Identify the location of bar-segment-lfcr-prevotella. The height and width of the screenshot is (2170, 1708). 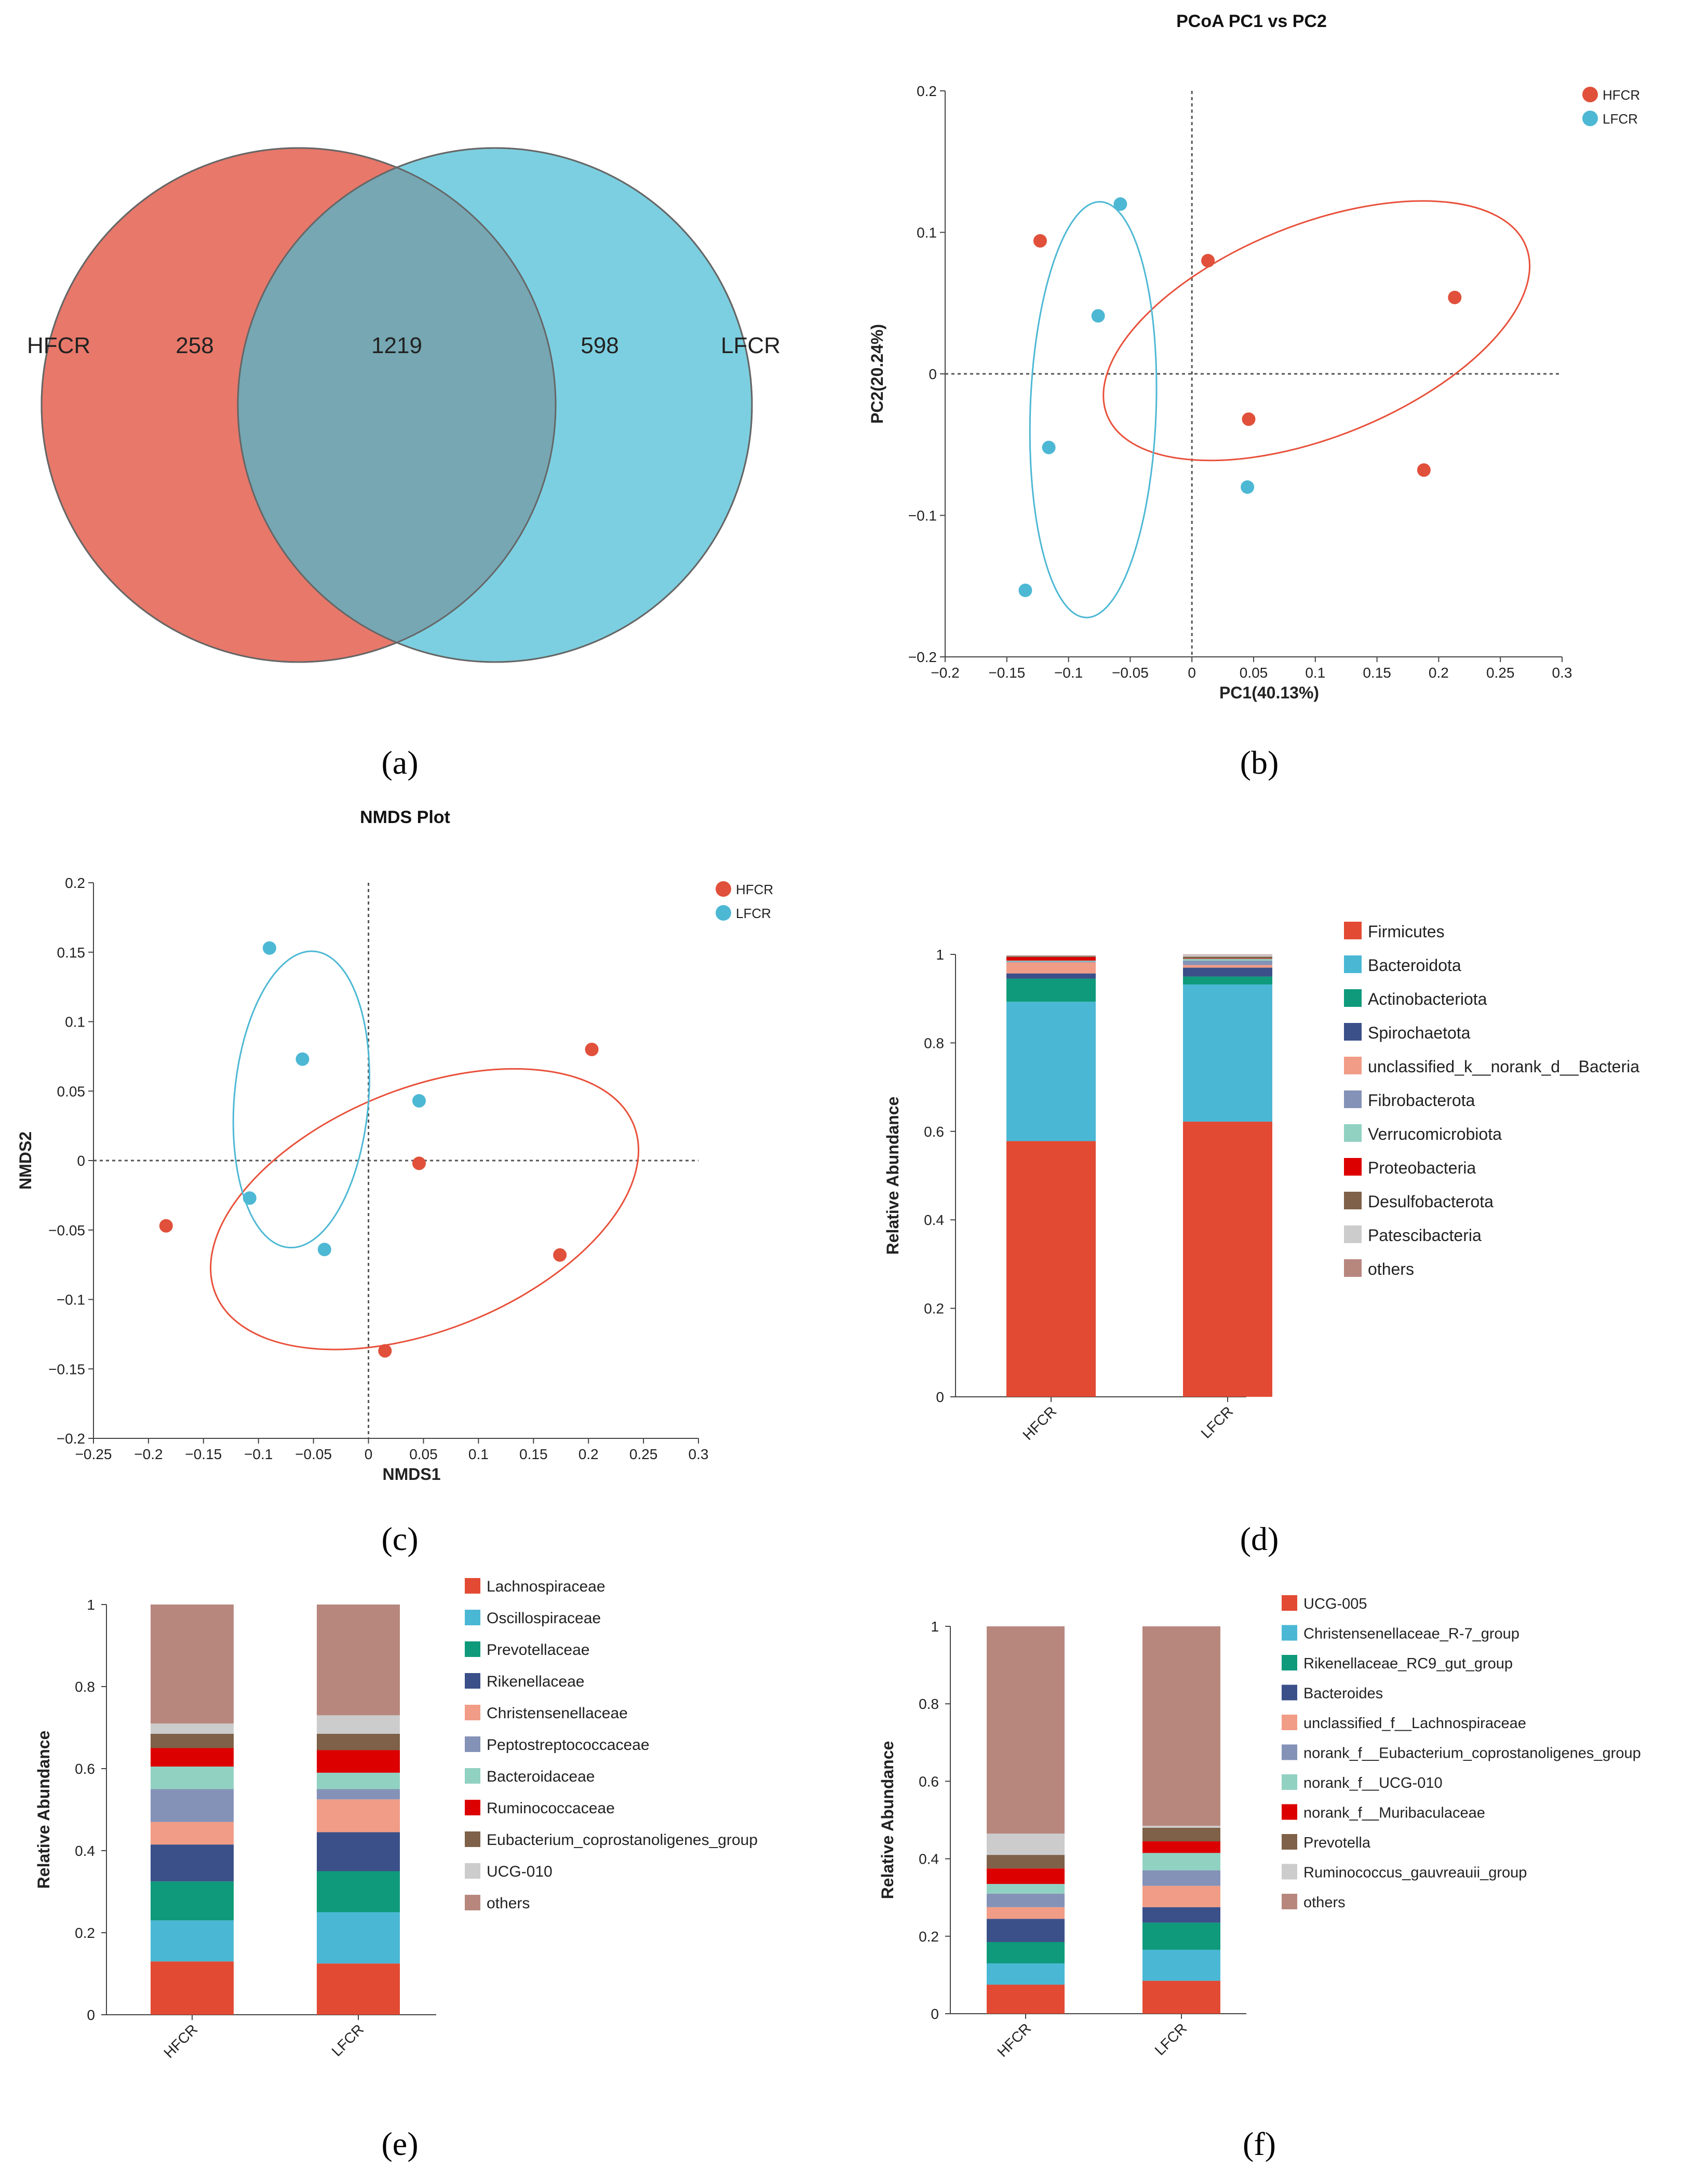
(1181, 1834).